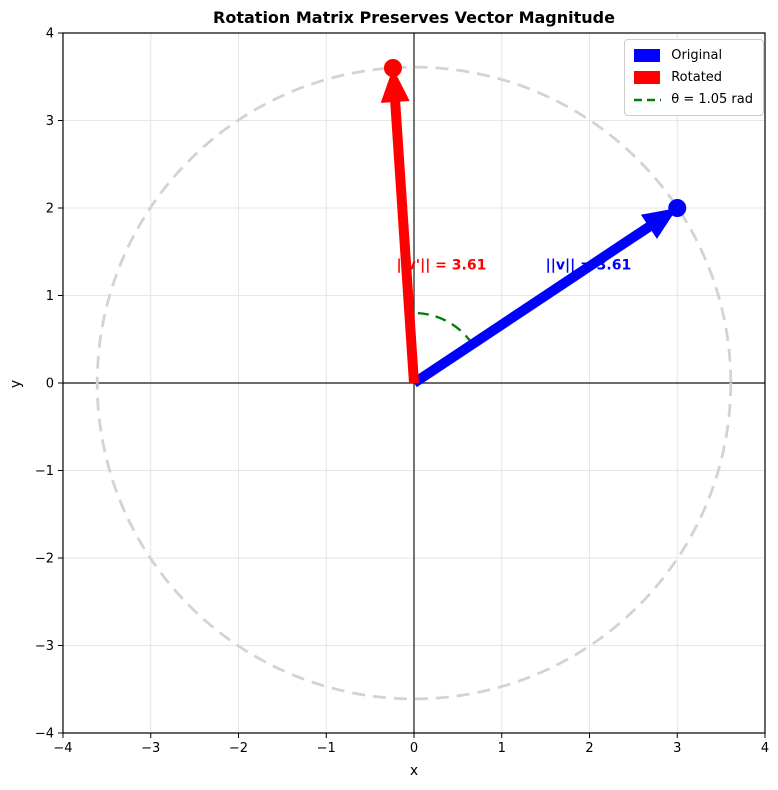  I want to click on x-tick-label: 2, so click(589, 748).